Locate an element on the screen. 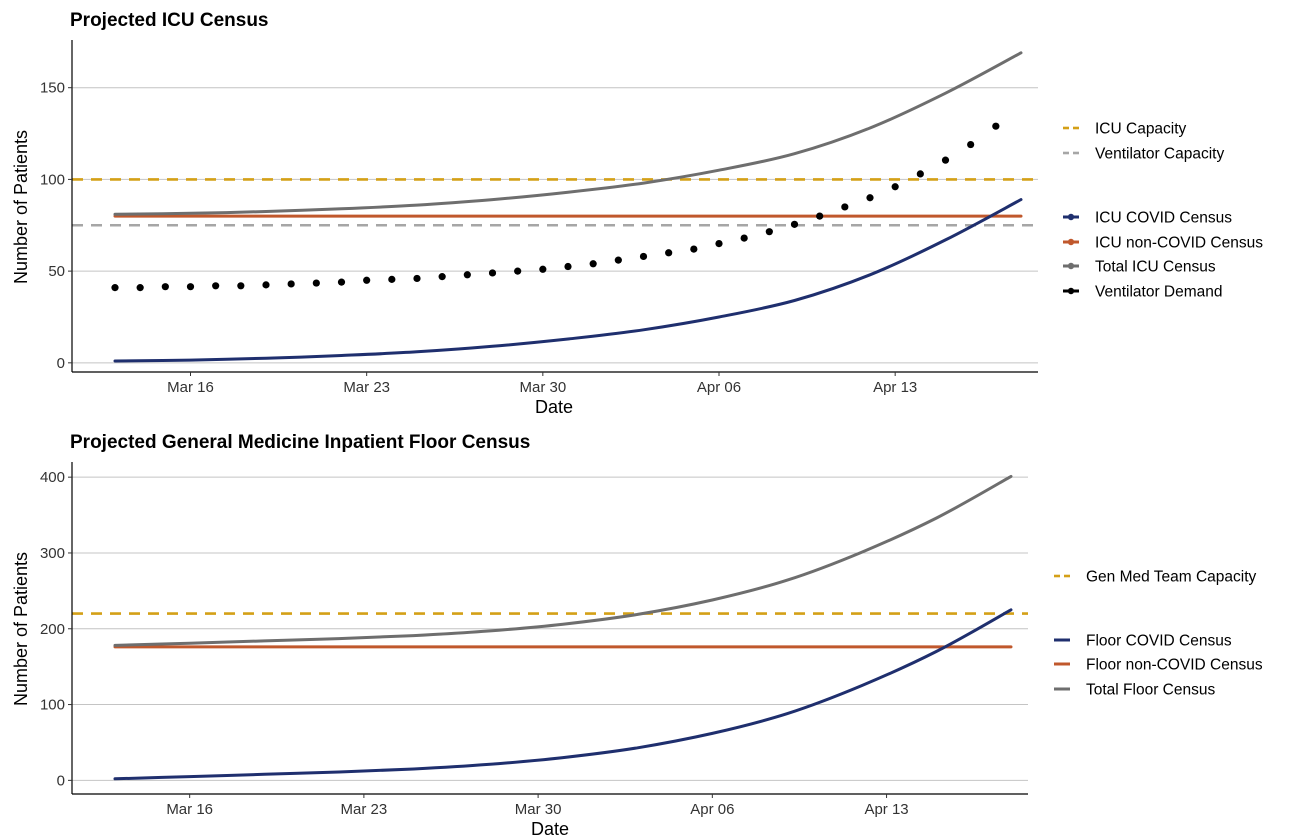 This screenshot has width=1295, height=839. floor-legend-item: Floor non-COVID Census is located at coordinates (1158, 665).